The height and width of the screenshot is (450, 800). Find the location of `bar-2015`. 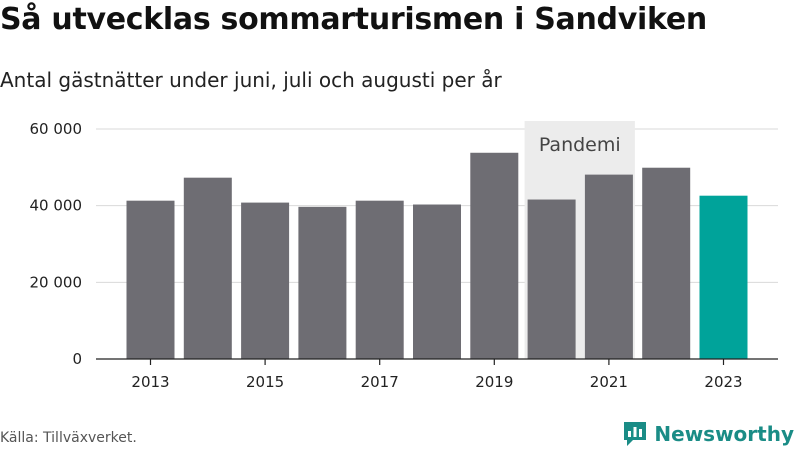

bar-2015 is located at coordinates (265, 280).